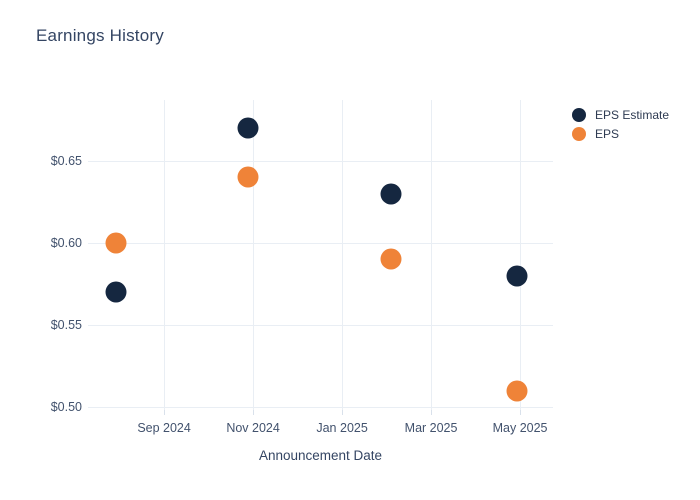 Image resolution: width=700 pixels, height=500 pixels. What do you see at coordinates (66, 243) in the screenshot?
I see `y-tick-label: $0.60` at bounding box center [66, 243].